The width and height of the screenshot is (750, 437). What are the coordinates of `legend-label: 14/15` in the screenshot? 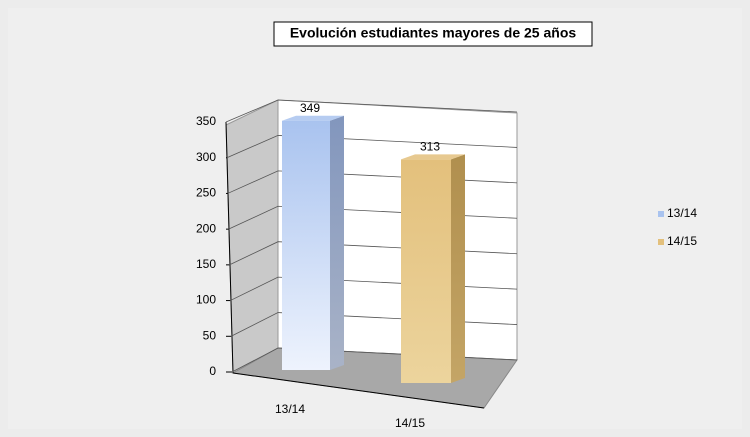 It's located at (682, 241).